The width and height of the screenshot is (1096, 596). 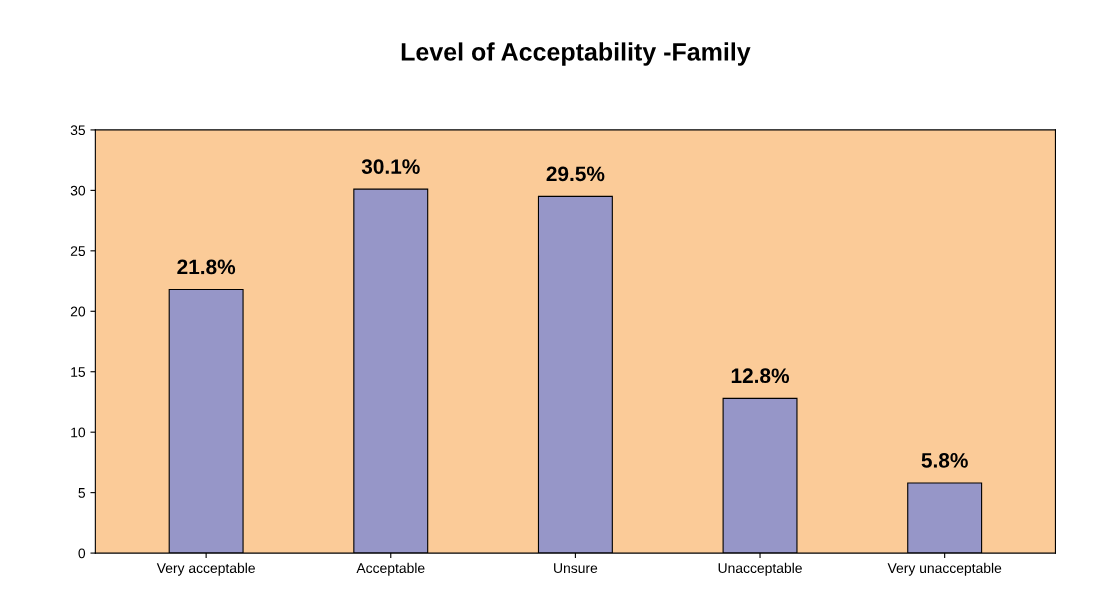 What do you see at coordinates (82, 493) in the screenshot?
I see `y-tick-label: 5` at bounding box center [82, 493].